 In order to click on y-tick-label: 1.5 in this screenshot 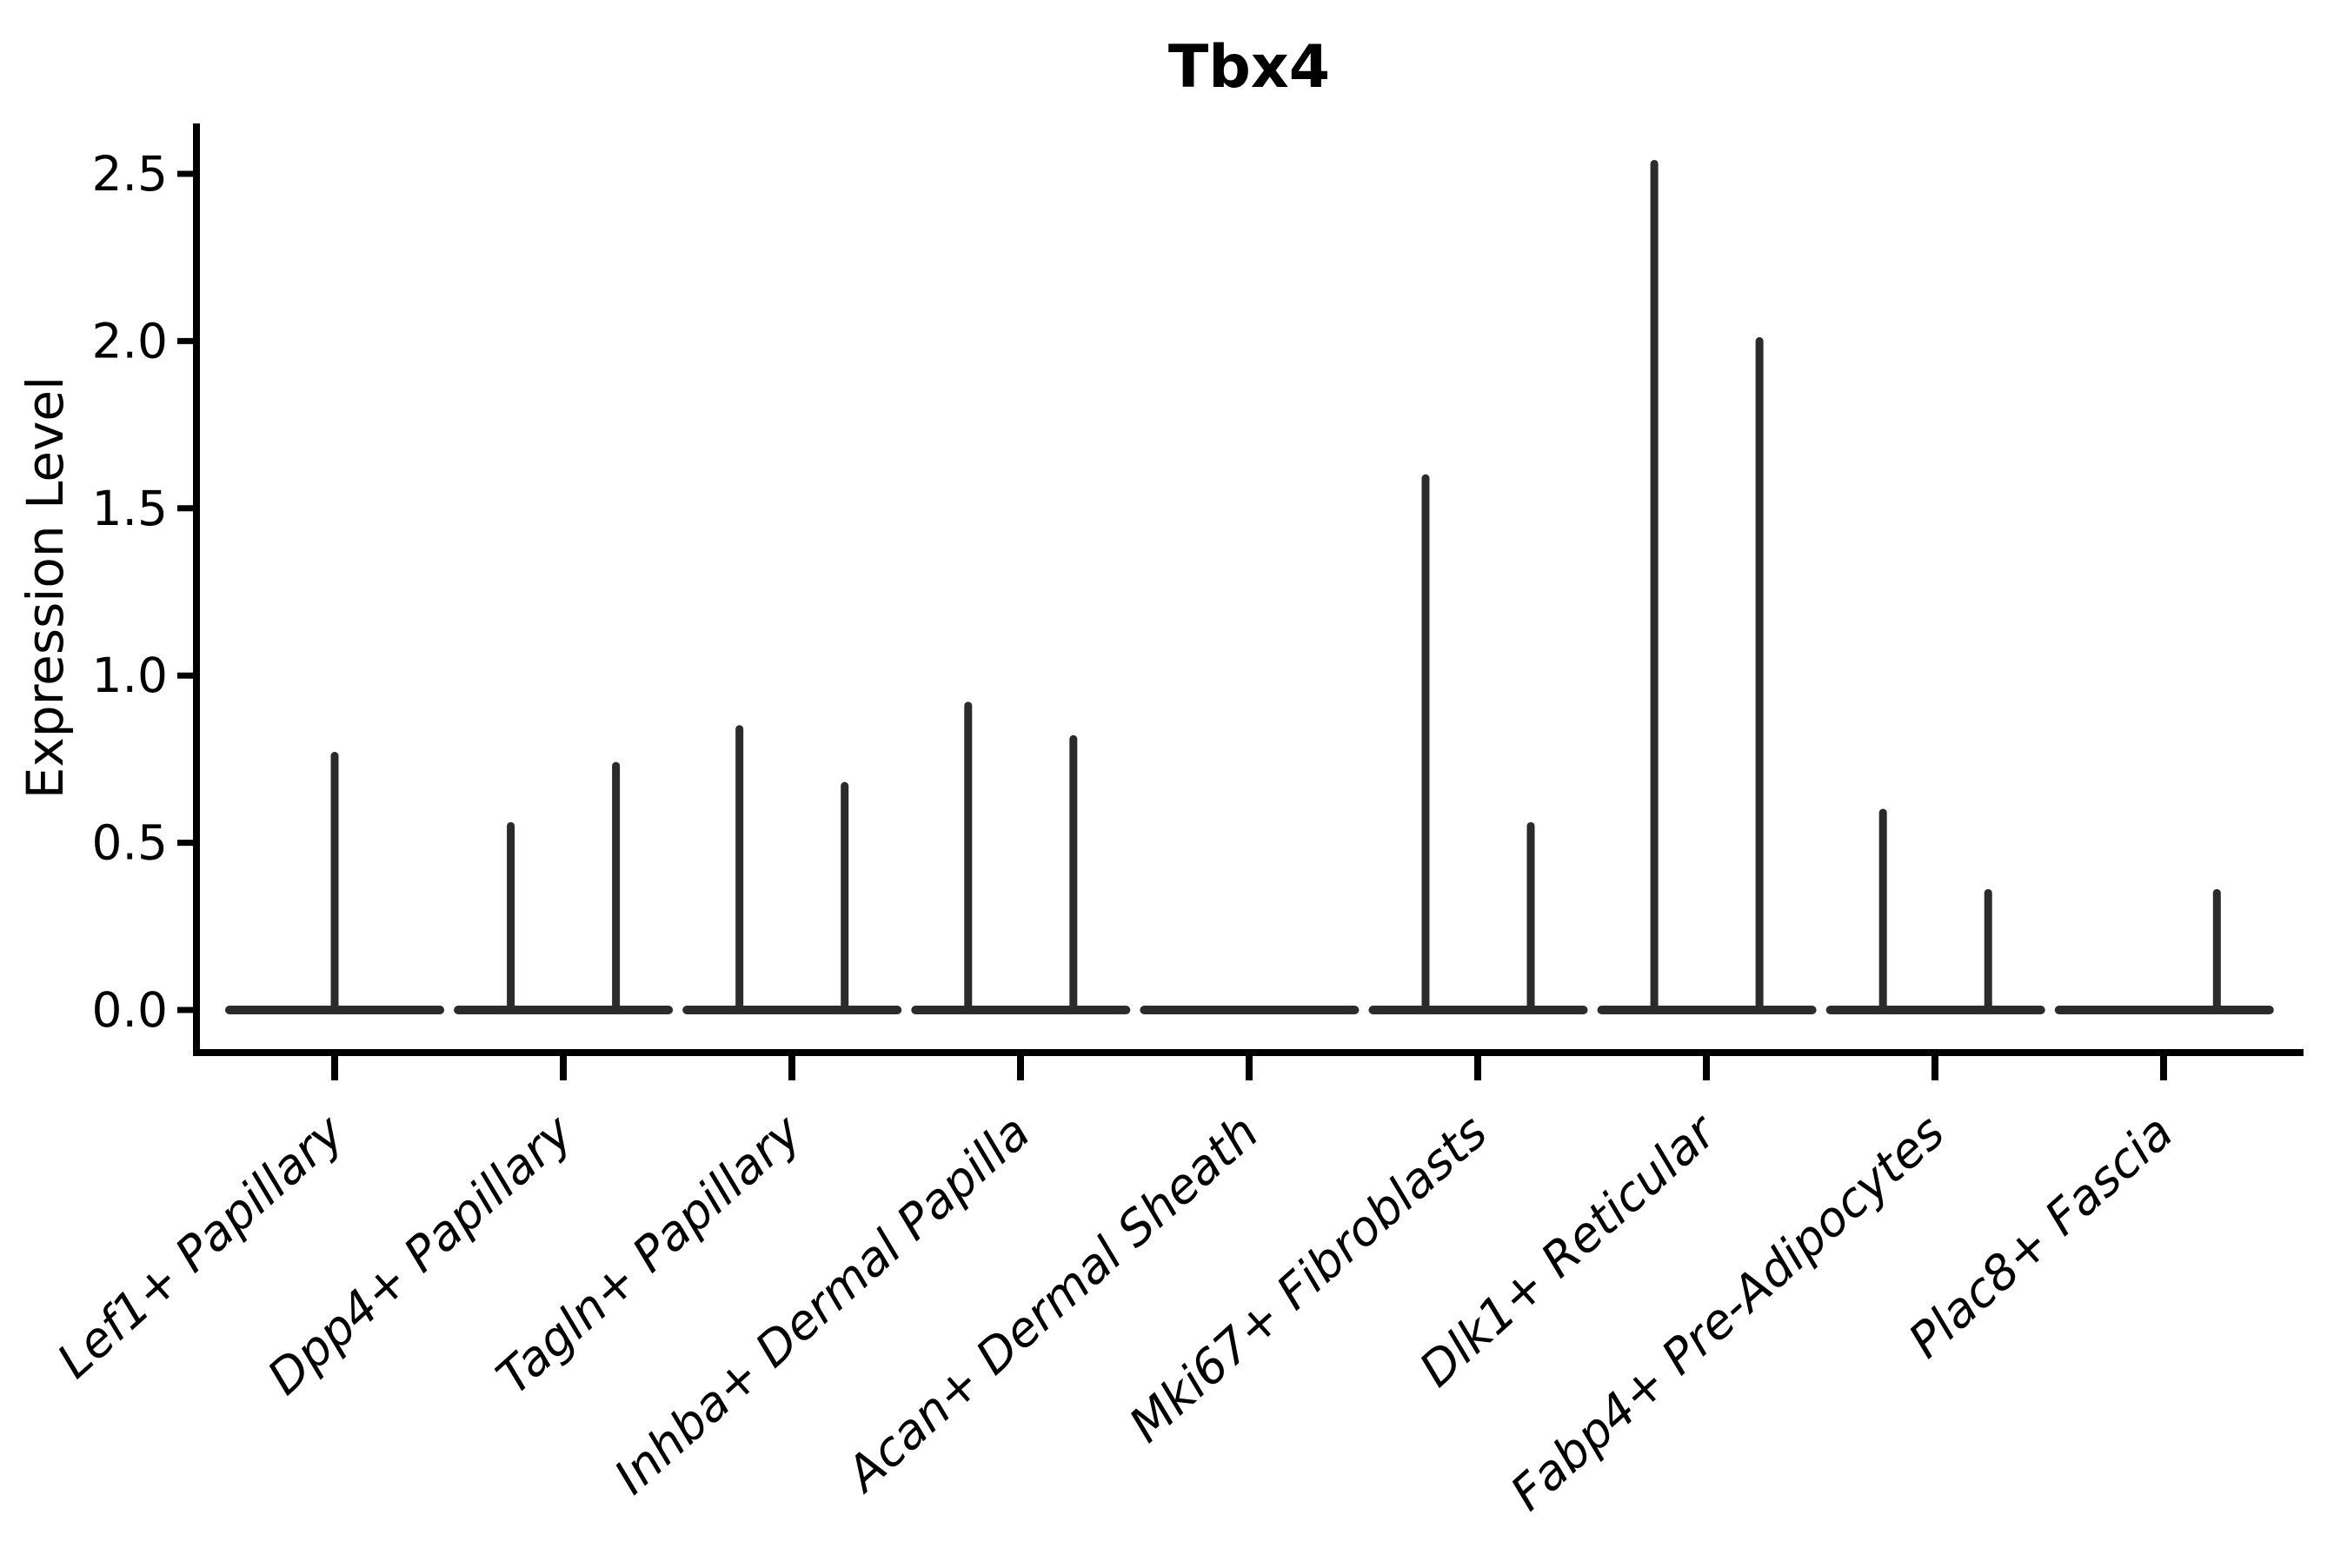, I will do `click(130, 508)`.